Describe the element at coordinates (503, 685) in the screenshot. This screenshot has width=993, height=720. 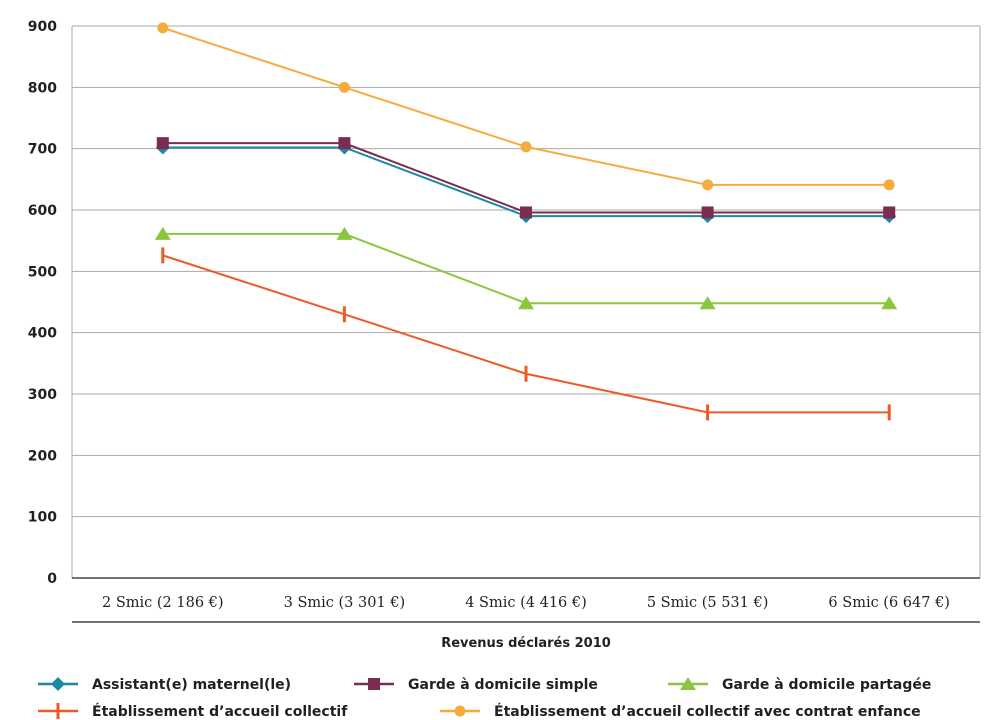
I see `legend-label: Garde à domicile simple` at that location.